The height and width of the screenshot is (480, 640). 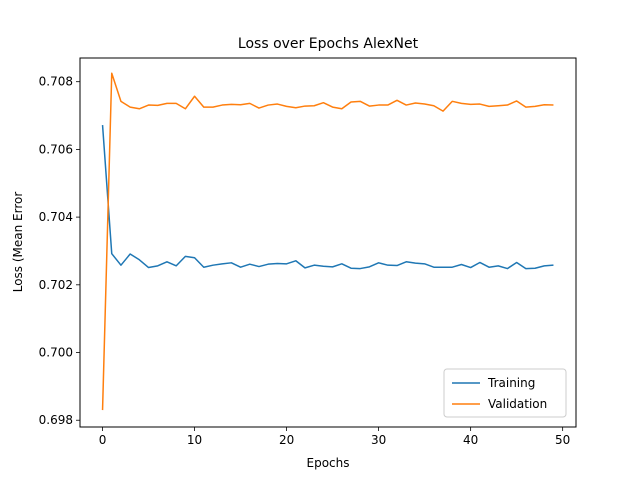 What do you see at coordinates (562, 440) in the screenshot?
I see `x-tick-label: 50` at bounding box center [562, 440].